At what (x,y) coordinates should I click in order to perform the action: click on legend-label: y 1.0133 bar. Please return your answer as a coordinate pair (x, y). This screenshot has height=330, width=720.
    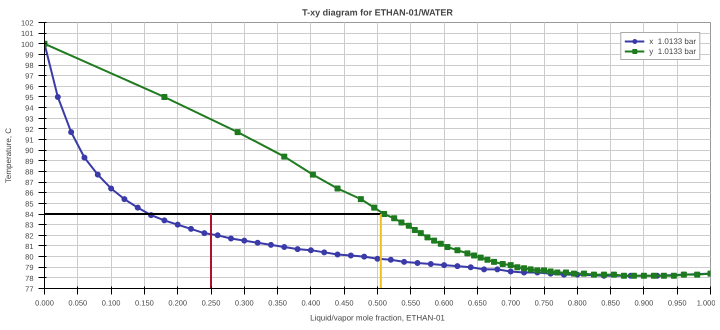
    Looking at the image, I should click on (672, 51).